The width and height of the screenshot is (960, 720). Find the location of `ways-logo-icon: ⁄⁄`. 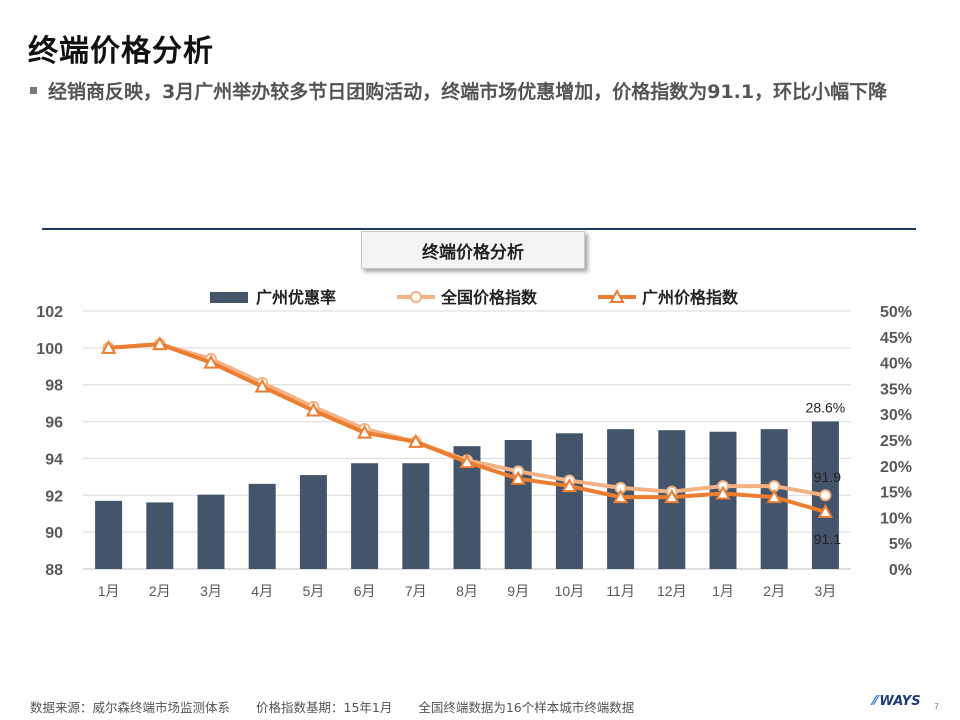

ways-logo-icon: ⁄⁄ is located at coordinates (875, 701).